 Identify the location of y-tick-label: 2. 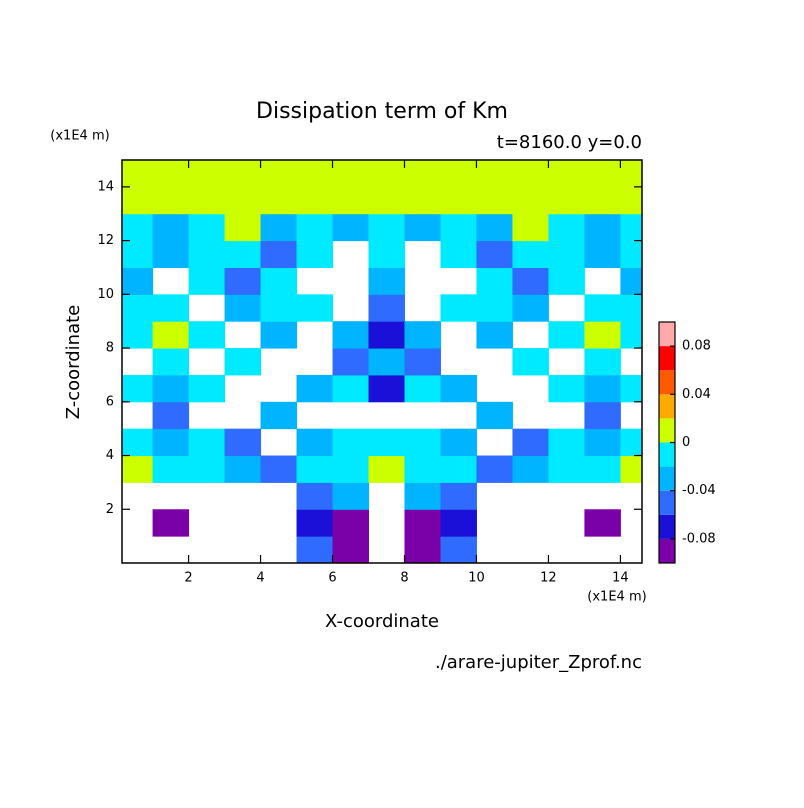
(110, 509).